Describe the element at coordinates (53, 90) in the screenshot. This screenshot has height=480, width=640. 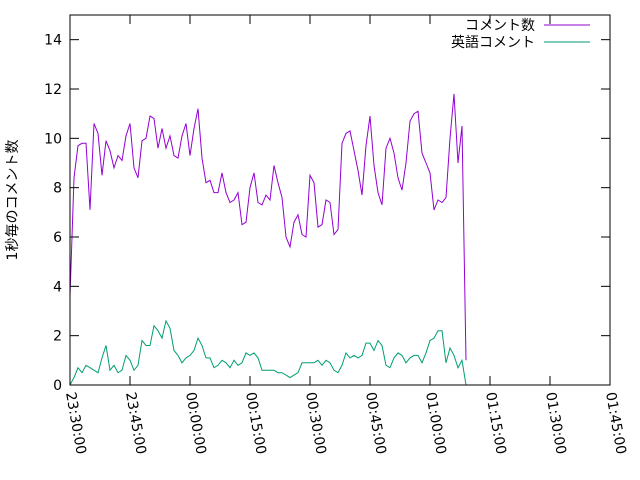
I see `y-tick-label: 12` at that location.